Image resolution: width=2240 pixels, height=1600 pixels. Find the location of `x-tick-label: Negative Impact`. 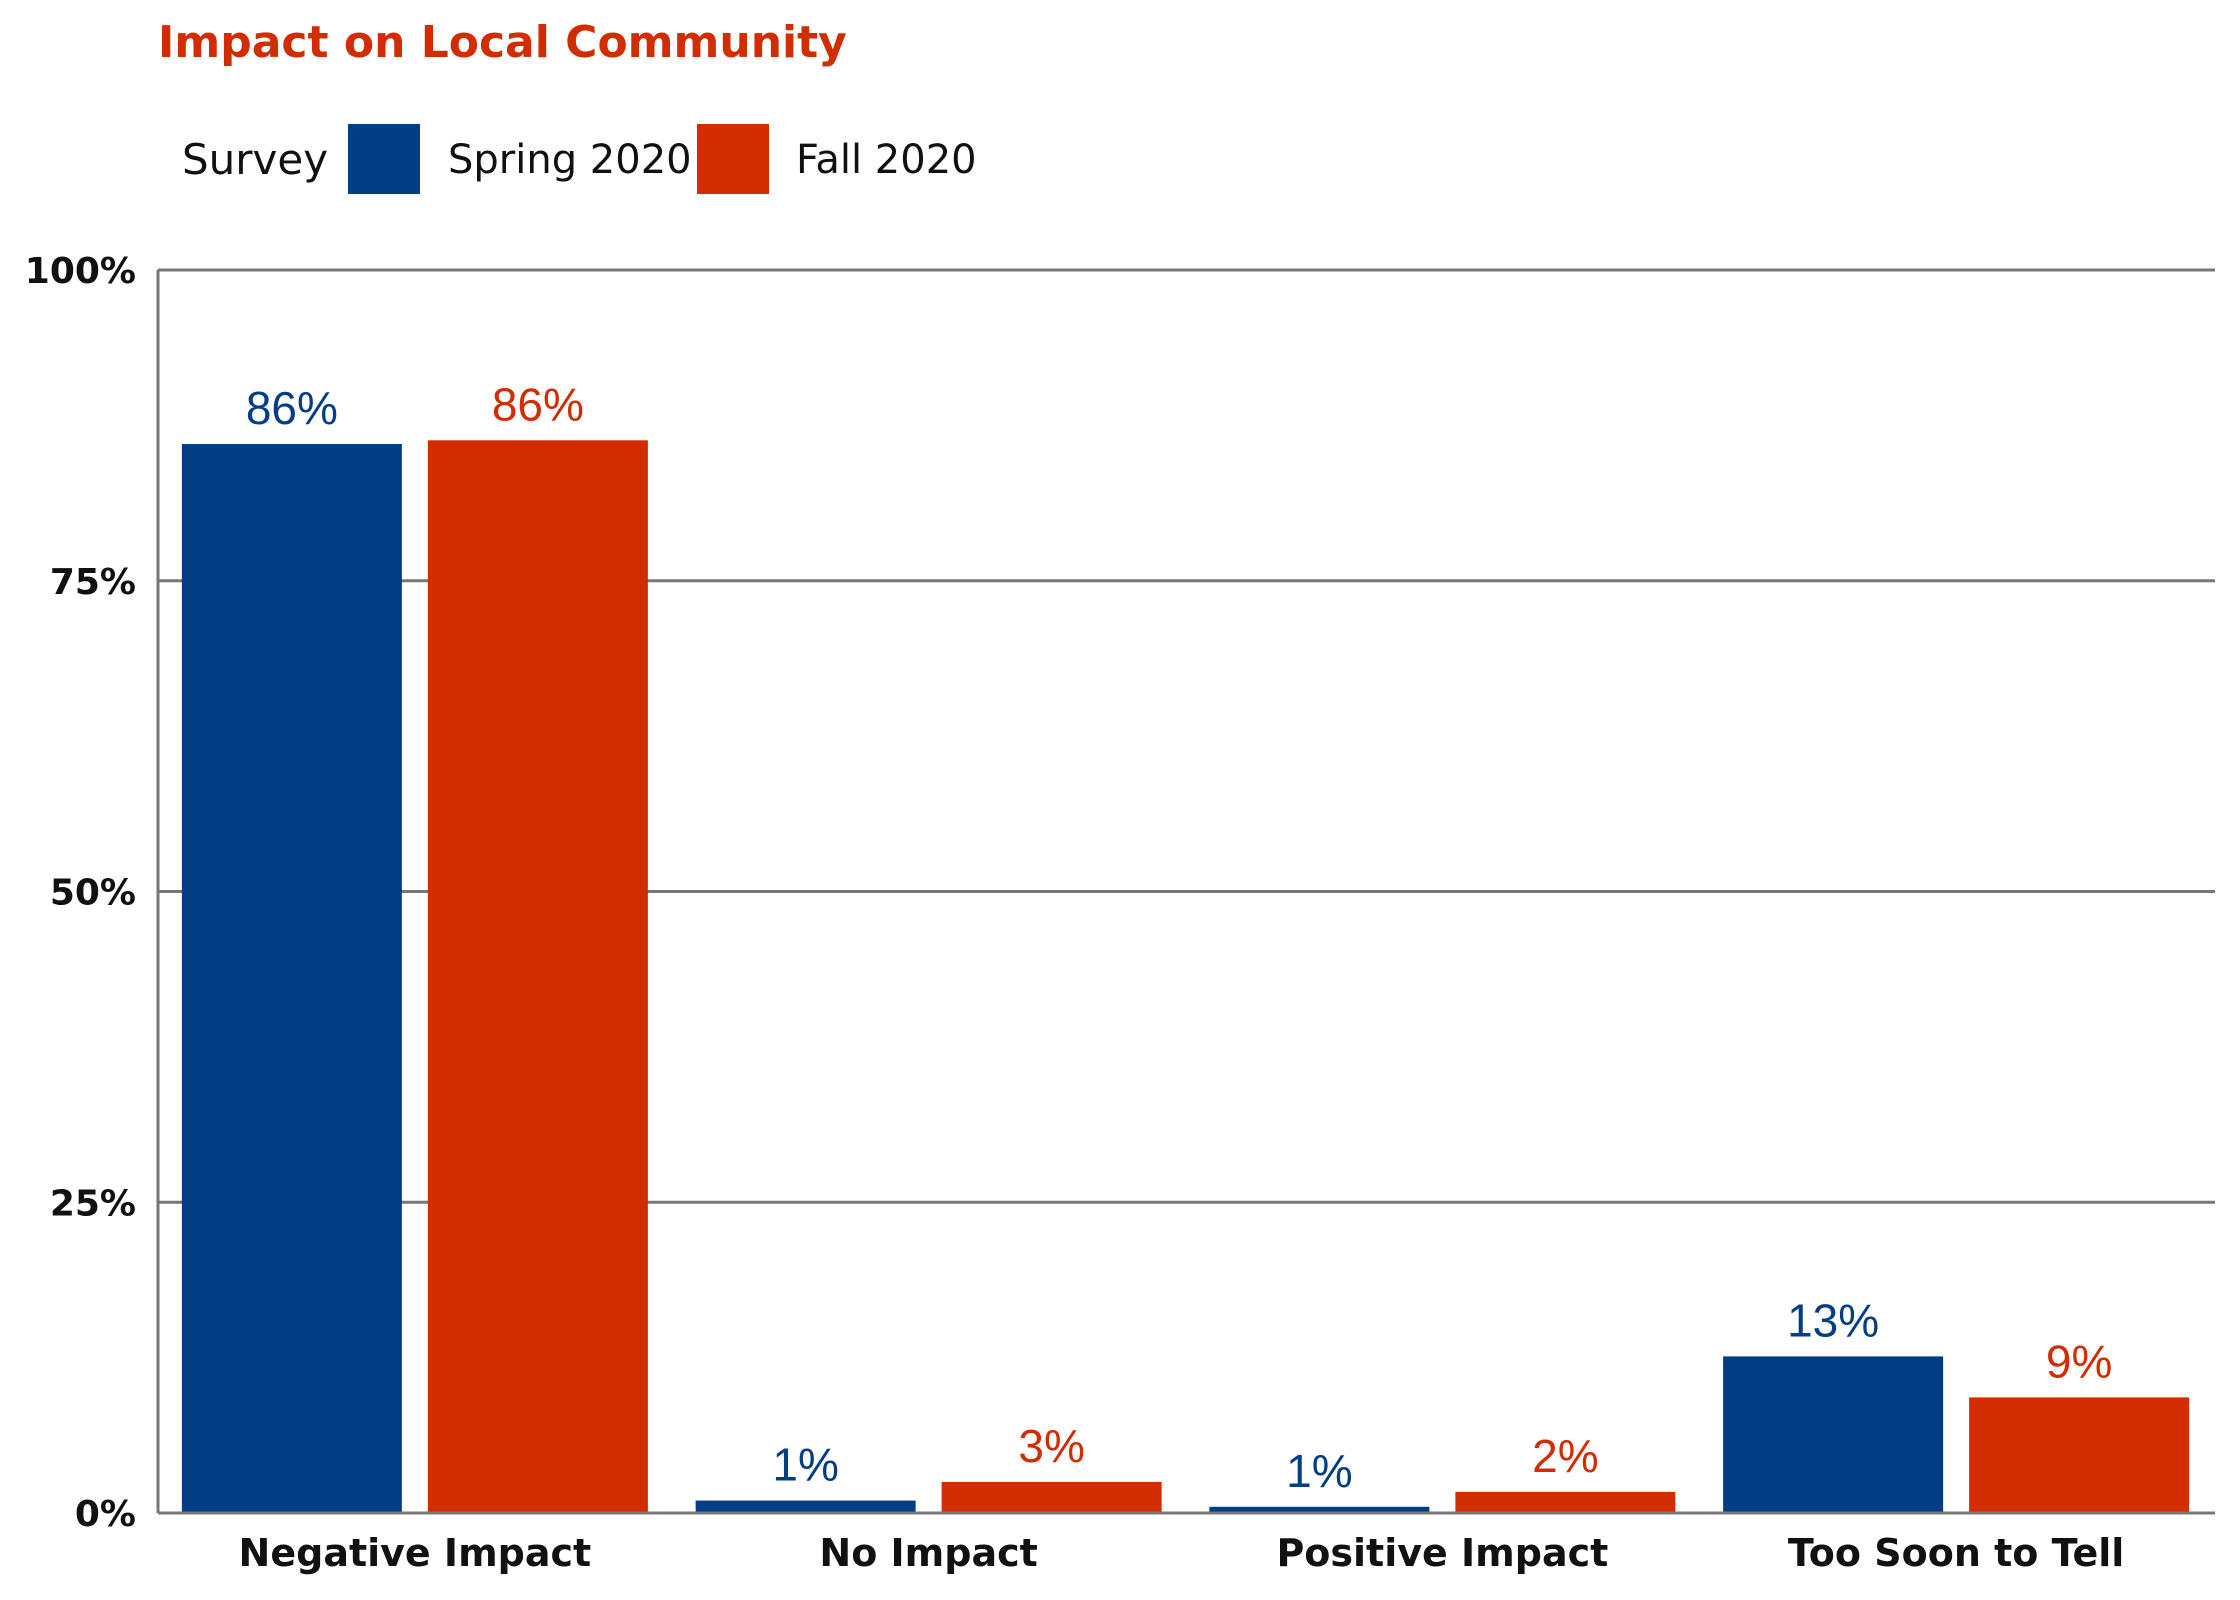

x-tick-label: Negative Impact is located at coordinates (415, 1553).